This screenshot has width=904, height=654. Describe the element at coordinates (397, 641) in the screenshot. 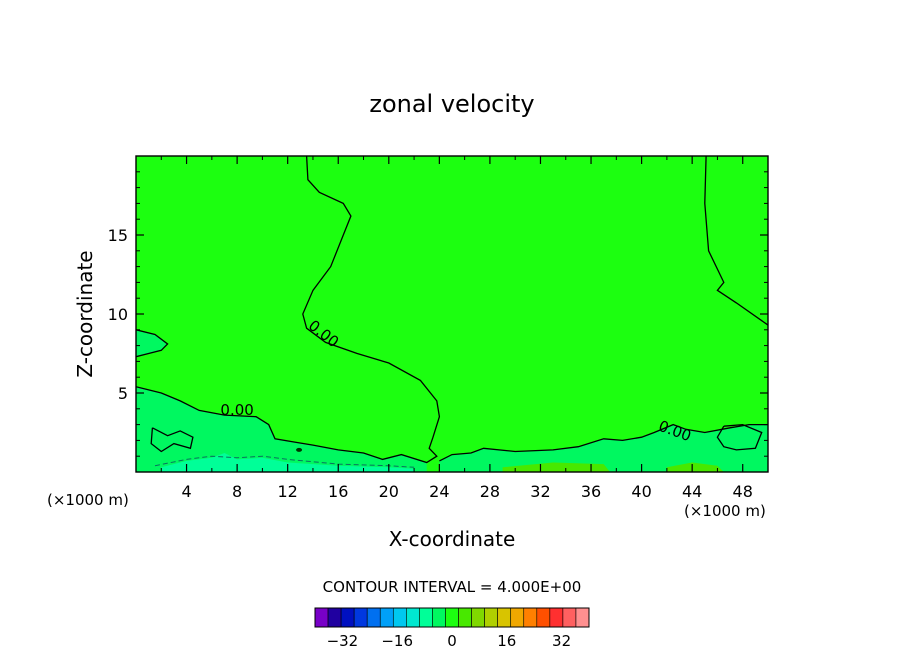

I see `colorbar-label: −16` at that location.